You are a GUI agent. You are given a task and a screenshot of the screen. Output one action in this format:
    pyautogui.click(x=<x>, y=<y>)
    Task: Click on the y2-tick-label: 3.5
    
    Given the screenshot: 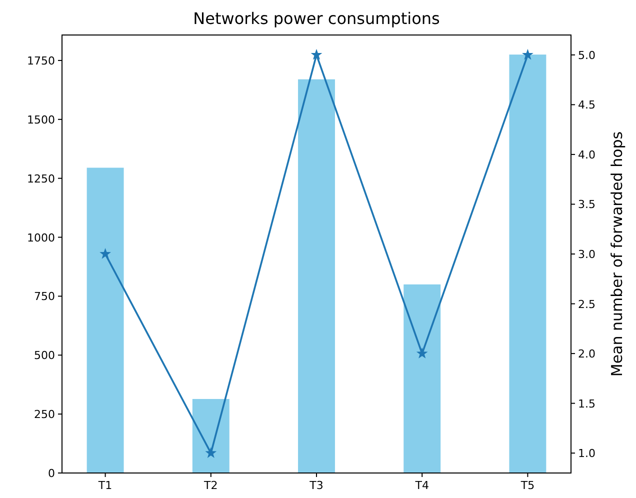 What is the action you would take?
    pyautogui.click(x=587, y=205)
    